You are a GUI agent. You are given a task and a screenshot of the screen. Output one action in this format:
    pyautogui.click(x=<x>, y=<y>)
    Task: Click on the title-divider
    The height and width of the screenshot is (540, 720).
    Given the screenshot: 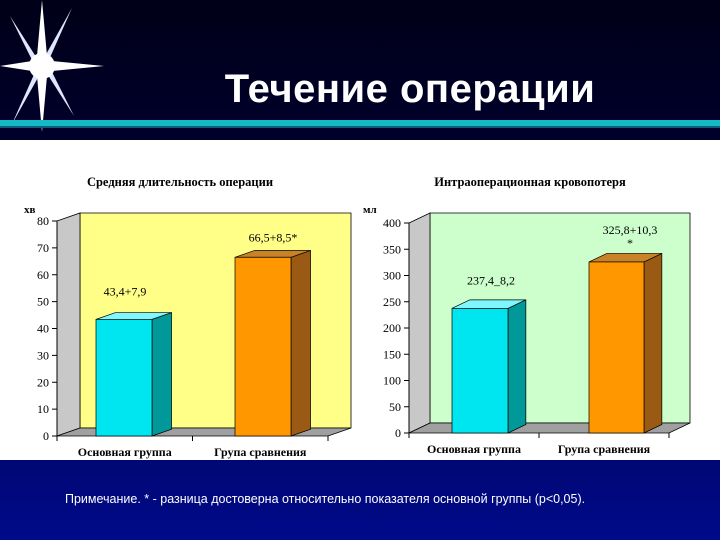 What is the action you would take?
    pyautogui.click(x=360, y=124)
    